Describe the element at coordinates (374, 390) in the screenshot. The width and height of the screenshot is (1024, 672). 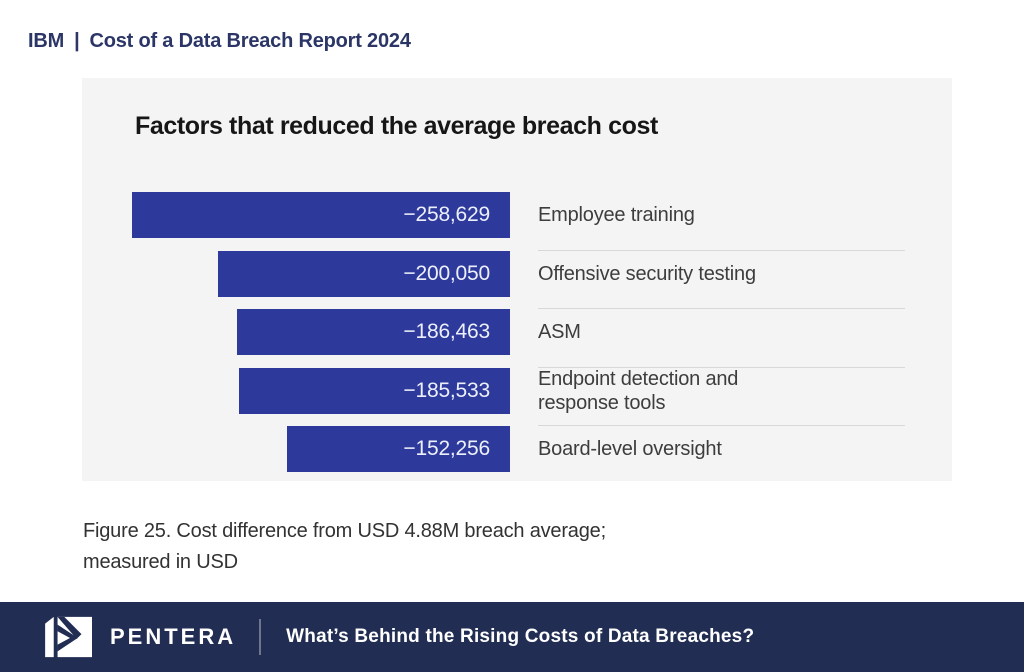
I see `bar: −185,533` at that location.